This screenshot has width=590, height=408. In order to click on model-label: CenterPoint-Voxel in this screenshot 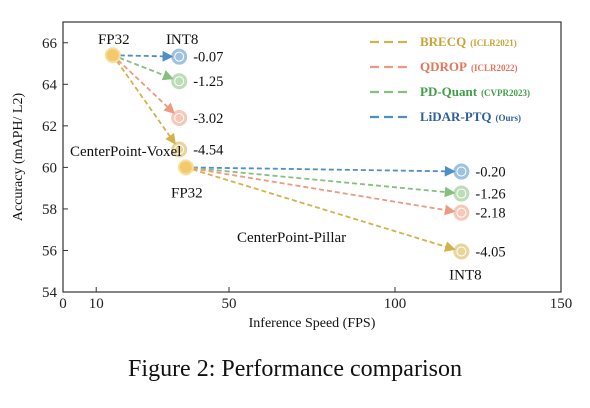, I will do `click(125, 152)`.